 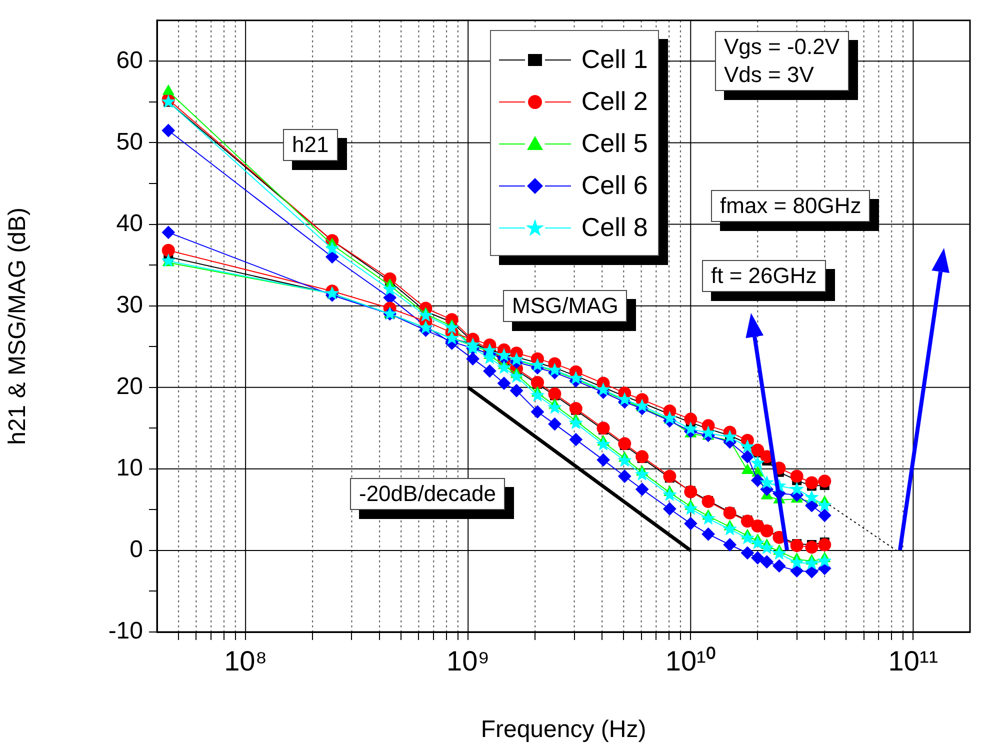 I want to click on annotation: h21, so click(x=310, y=145).